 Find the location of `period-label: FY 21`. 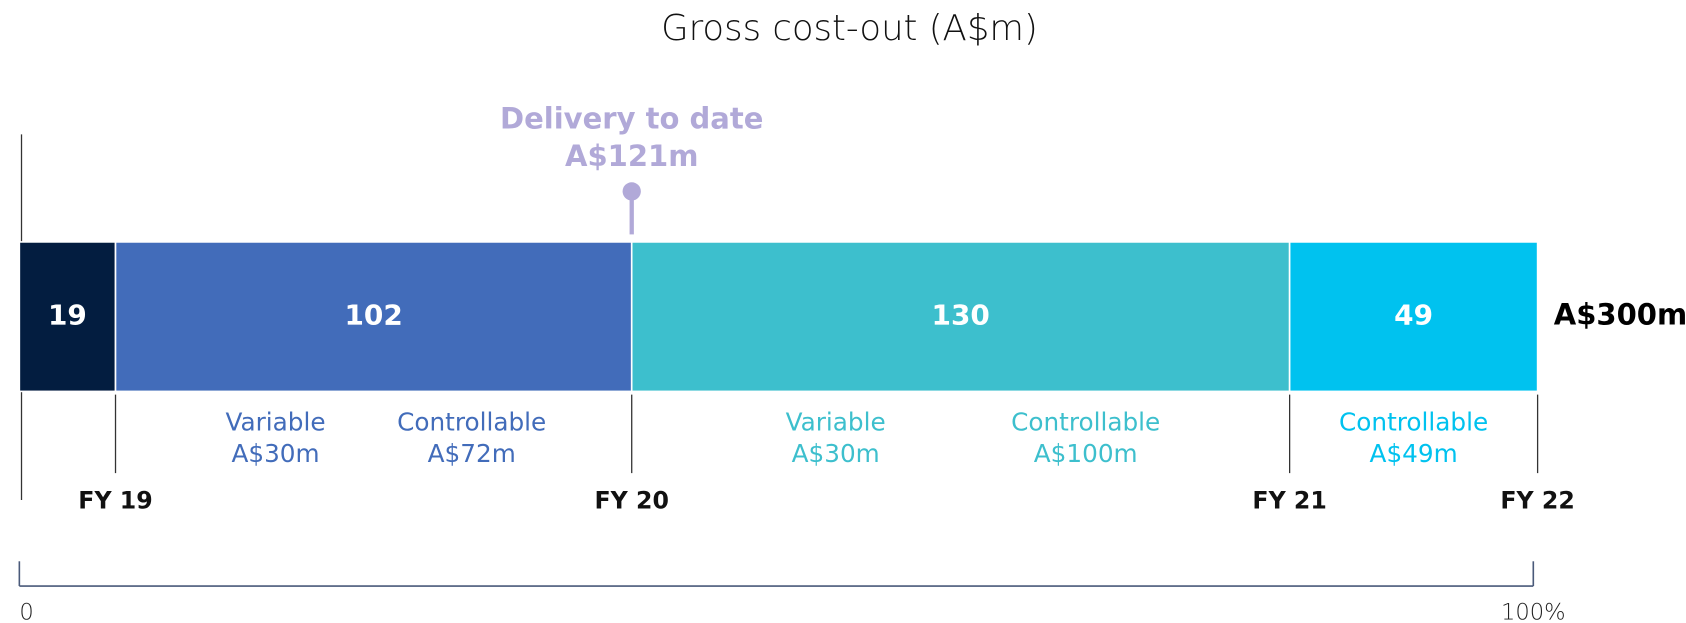

period-label: FY 21 is located at coordinates (1289, 501).